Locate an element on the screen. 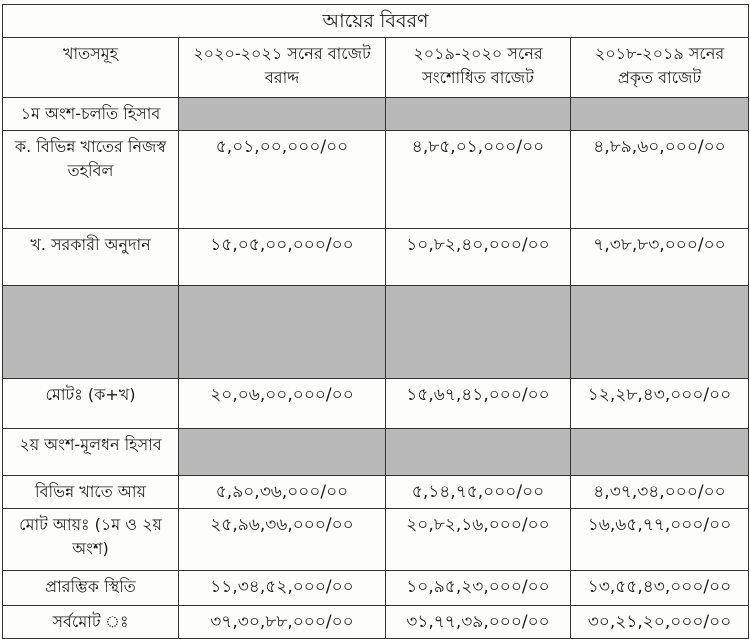 This screenshot has height=639, width=750. value-cell: ৪,৩৭,৩৪,০০০/০০ is located at coordinates (659, 492).